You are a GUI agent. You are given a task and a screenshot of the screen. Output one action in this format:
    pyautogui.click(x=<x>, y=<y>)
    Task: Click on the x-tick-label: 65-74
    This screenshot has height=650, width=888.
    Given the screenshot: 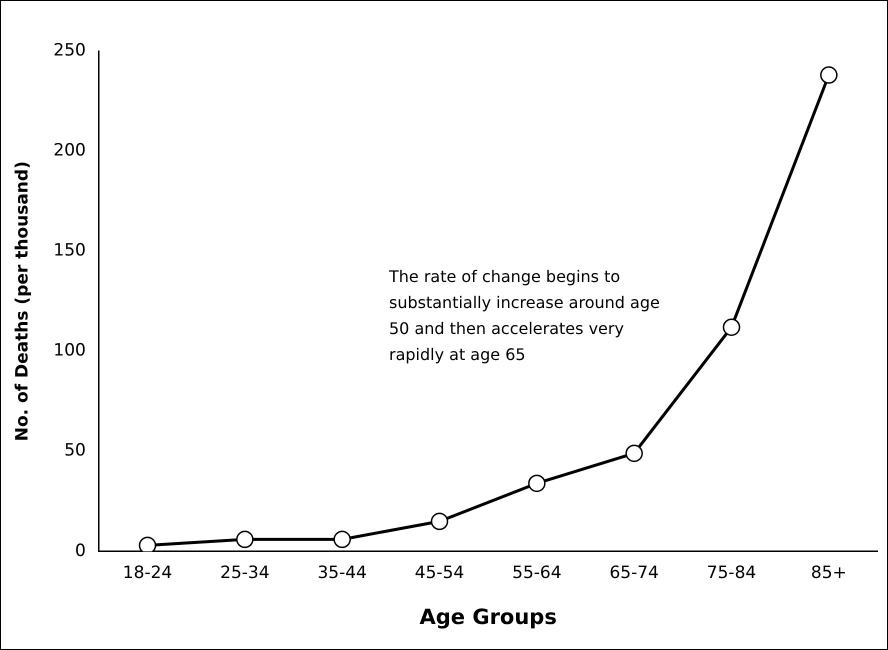 What is the action you would take?
    pyautogui.click(x=634, y=573)
    